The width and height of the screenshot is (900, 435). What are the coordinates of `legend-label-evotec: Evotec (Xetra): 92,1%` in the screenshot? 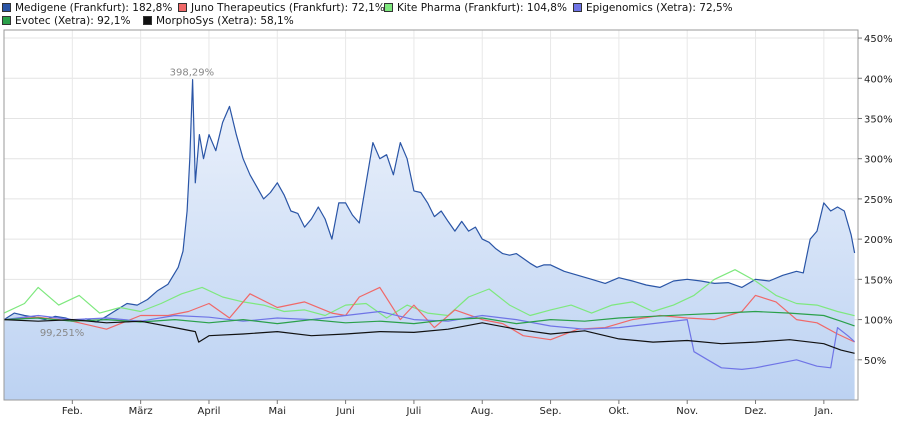 It's located at (73, 21).